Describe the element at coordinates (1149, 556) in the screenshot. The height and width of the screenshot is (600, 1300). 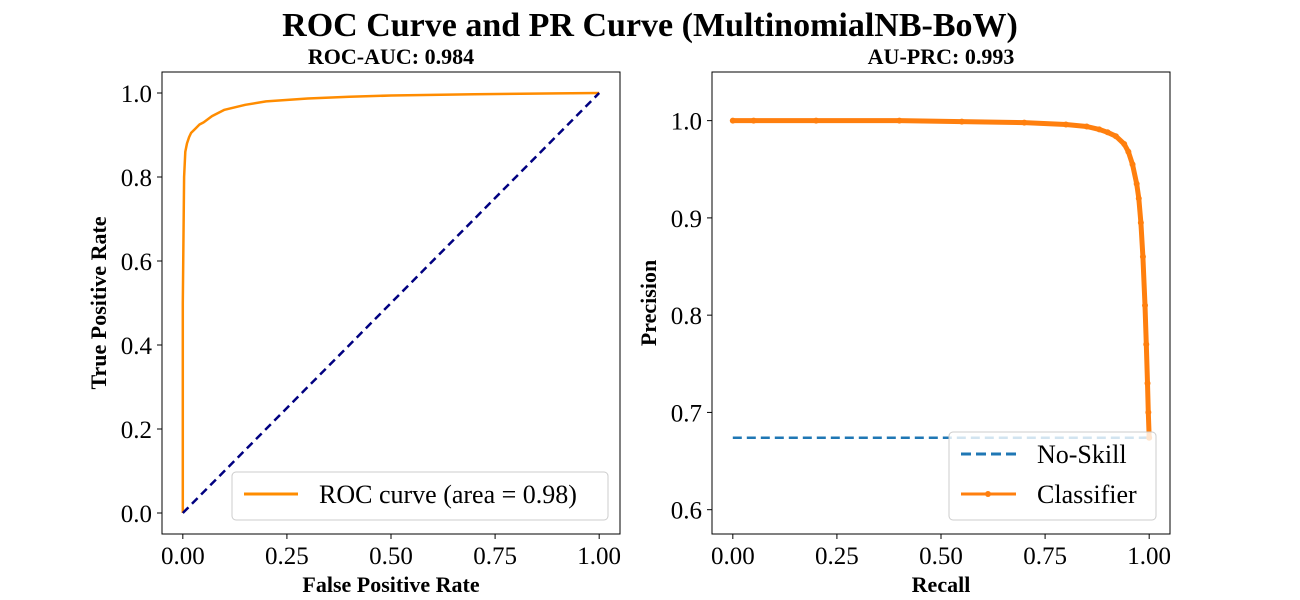
I see `pr-x-tick-label: 1.00` at that location.